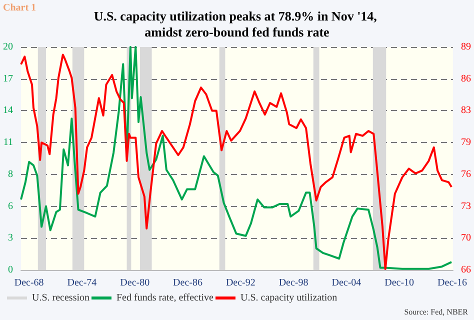 The image size is (474, 320). What do you see at coordinates (8, 47) in the screenshot?
I see `y-tick-label: 20` at bounding box center [8, 47].